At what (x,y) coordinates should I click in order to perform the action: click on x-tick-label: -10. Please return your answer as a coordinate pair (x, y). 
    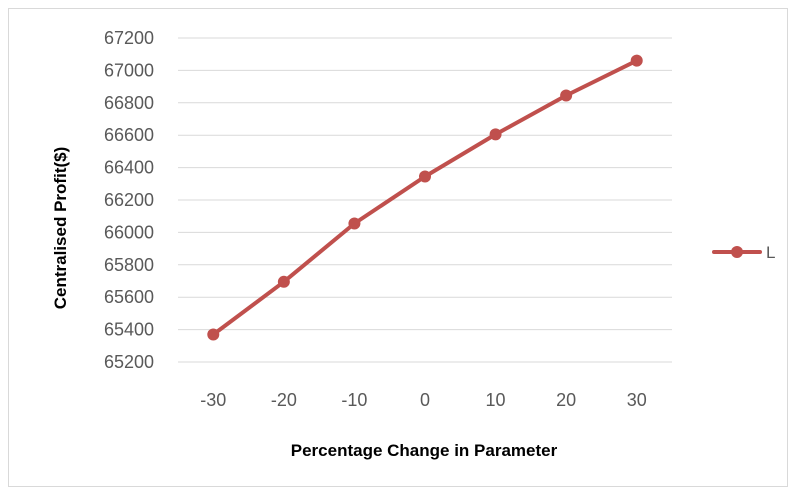
    Looking at the image, I should click on (354, 400).